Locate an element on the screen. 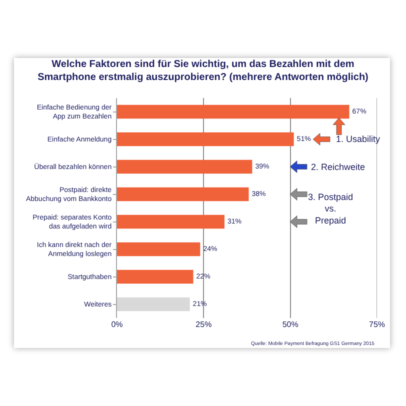 The image size is (406, 406). x-tick-label: 0% is located at coordinates (117, 324).